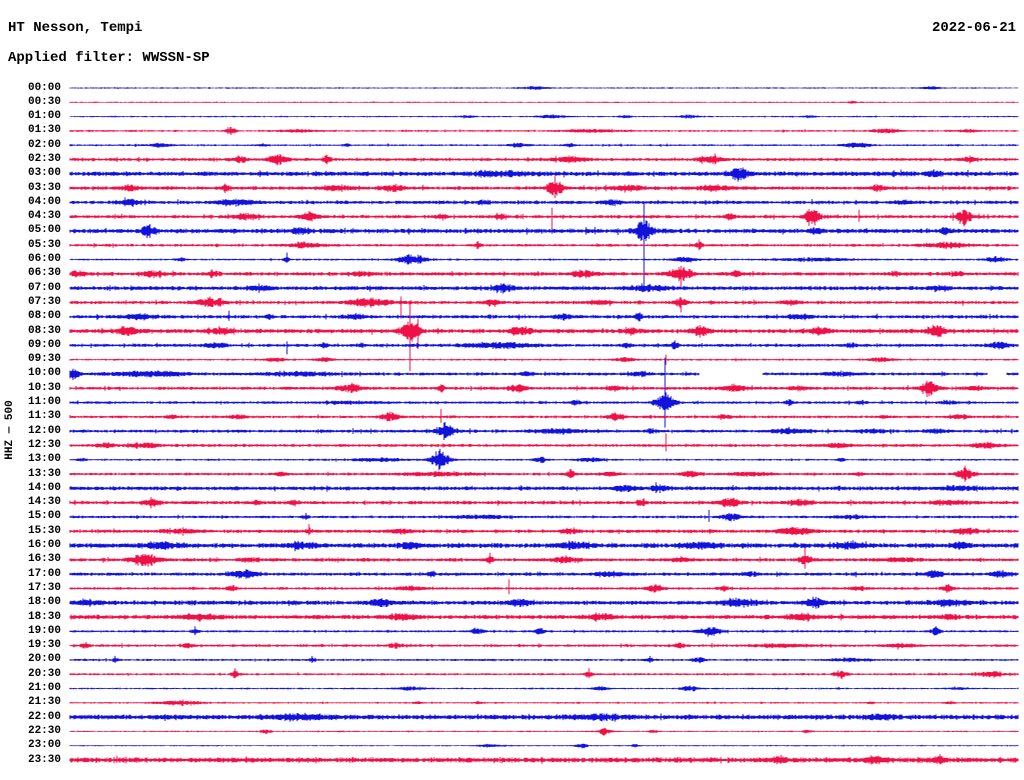 The width and height of the screenshot is (1024, 780). I want to click on trace-time-label: 17:30, so click(44, 587).